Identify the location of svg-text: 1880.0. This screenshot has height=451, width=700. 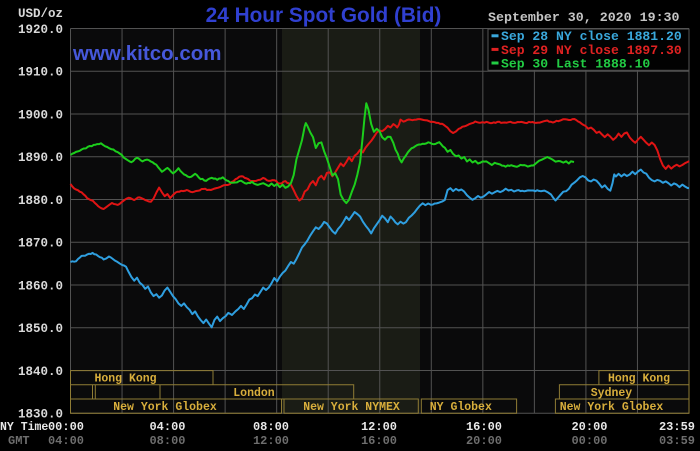
(40, 201).